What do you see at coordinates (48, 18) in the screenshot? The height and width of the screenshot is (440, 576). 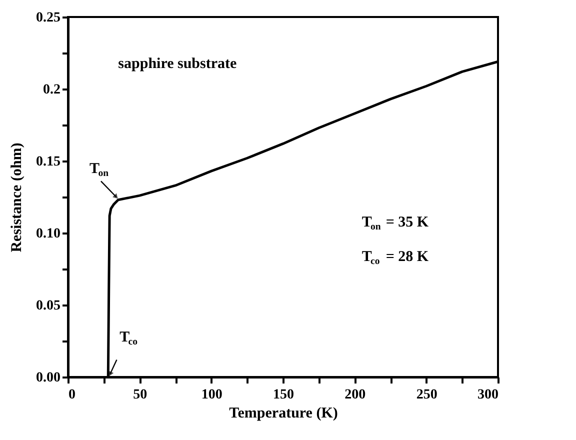 I see `y-tick-label: 0.25` at bounding box center [48, 18].